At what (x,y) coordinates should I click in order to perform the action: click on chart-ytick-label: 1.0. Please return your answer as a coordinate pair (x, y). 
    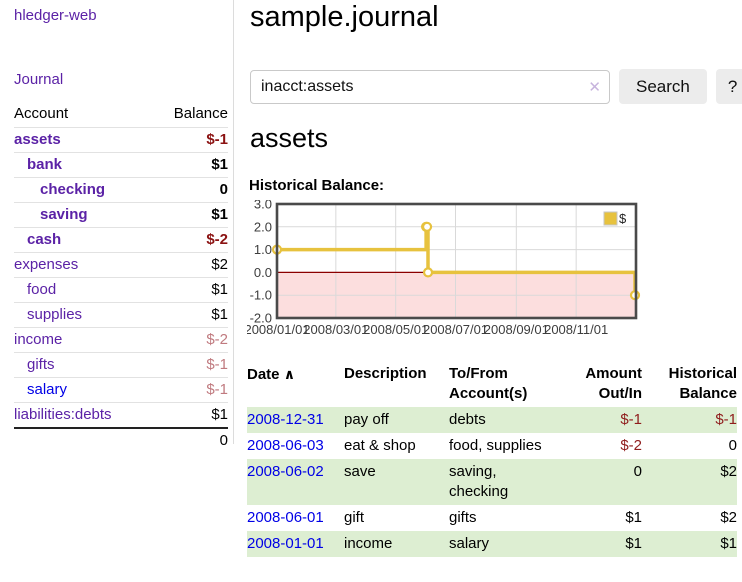
    Looking at the image, I should click on (263, 249).